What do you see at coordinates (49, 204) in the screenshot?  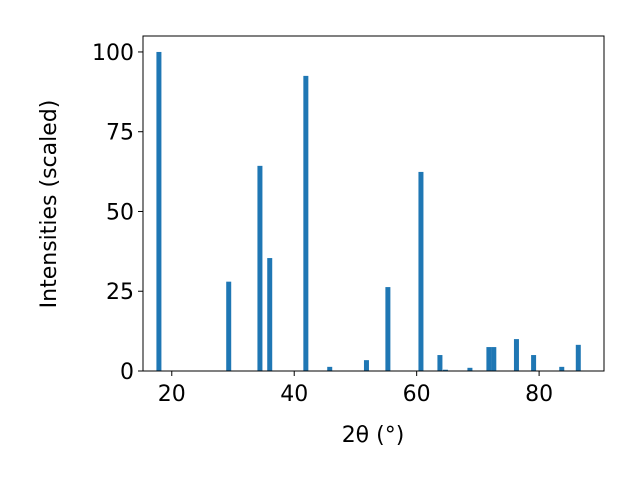 I see `y-axis-label: Intensities (scaled)` at bounding box center [49, 204].